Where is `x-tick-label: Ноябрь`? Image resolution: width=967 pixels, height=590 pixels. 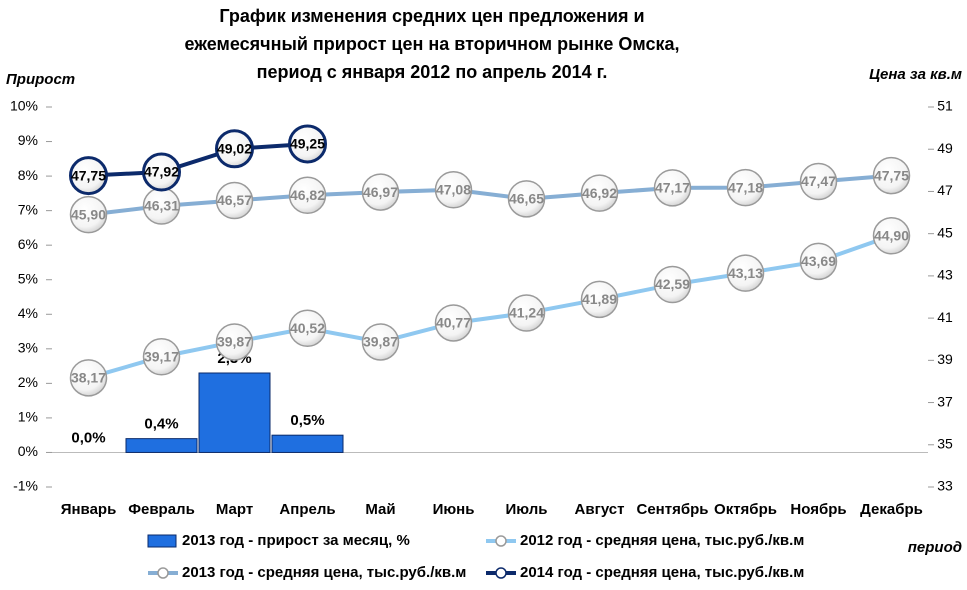 x-tick-label: Ноябрь is located at coordinates (818, 509).